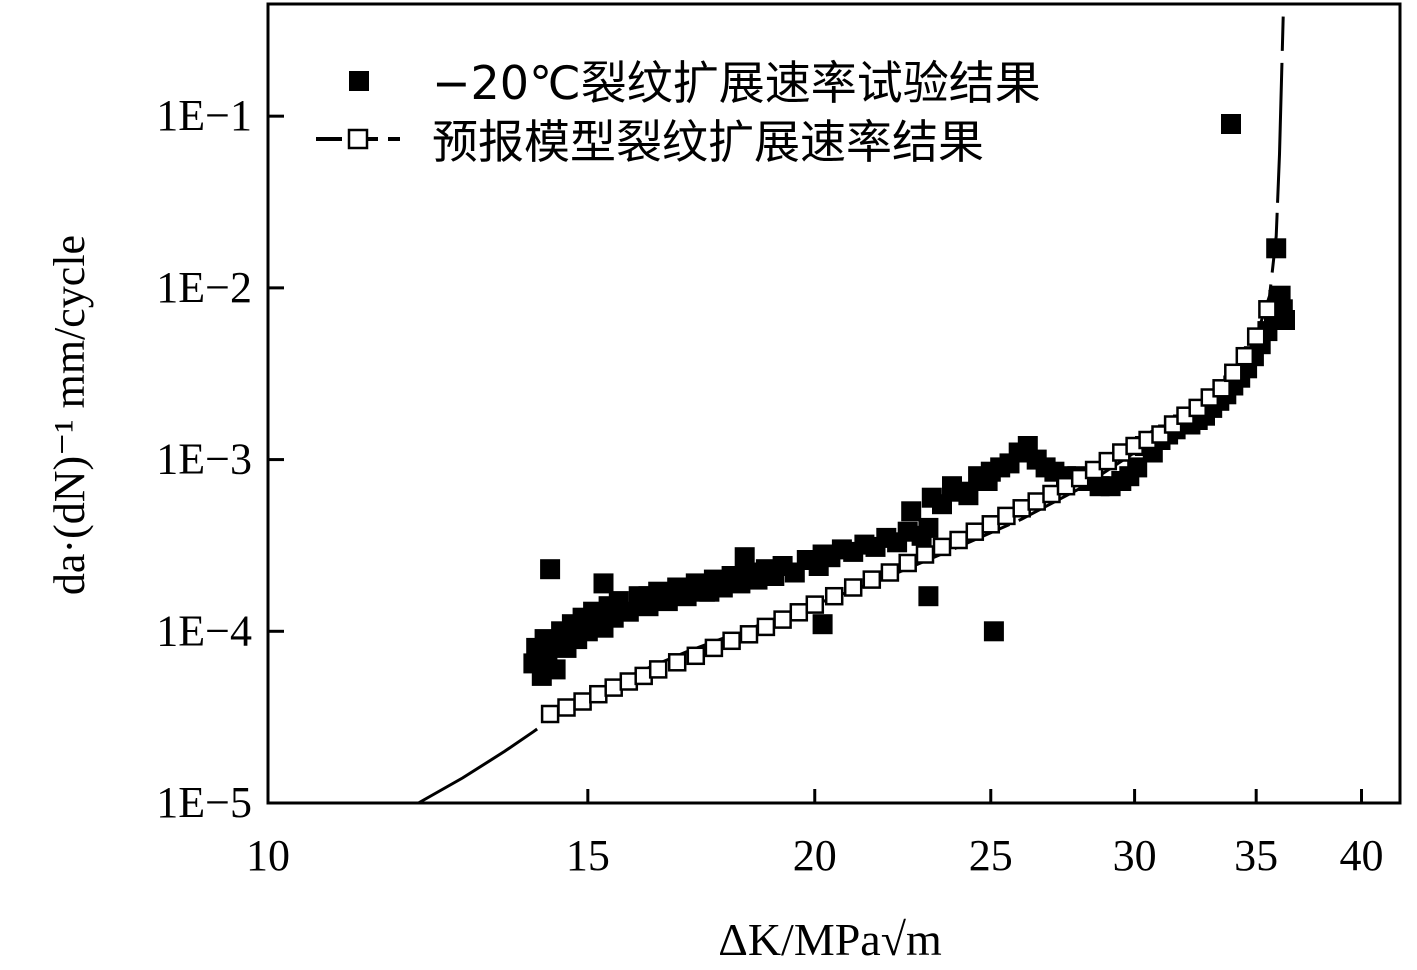 Image resolution: width=1417 pixels, height=970 pixels. Describe the element at coordinates (736, 83) in the screenshot. I see `legend-label-experiment: −20℃裂纹扩展速率试验结果` at that location.